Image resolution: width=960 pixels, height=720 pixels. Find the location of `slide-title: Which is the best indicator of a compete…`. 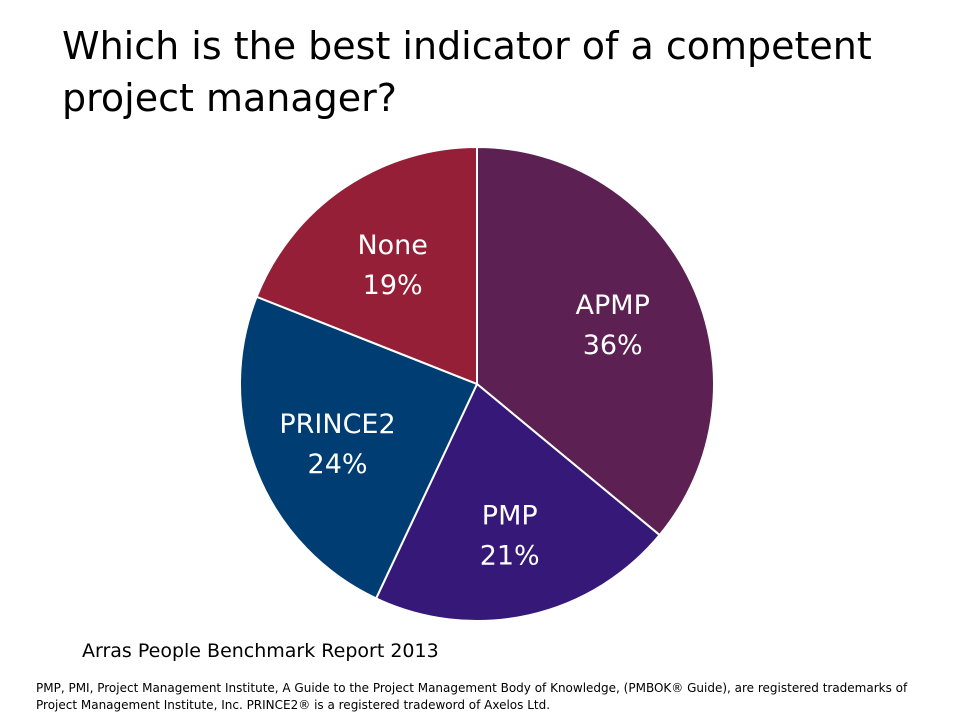

slide-title: Which is the best indicator of a compete… is located at coordinates (467, 72).